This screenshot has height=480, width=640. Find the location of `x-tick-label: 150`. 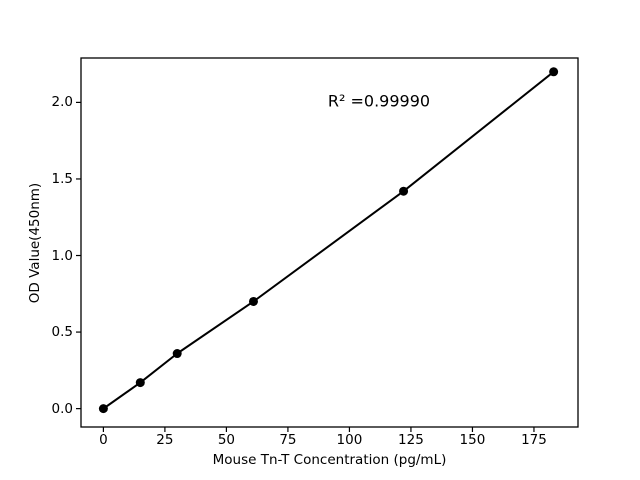

x-tick-label: 150 is located at coordinates (472, 440).